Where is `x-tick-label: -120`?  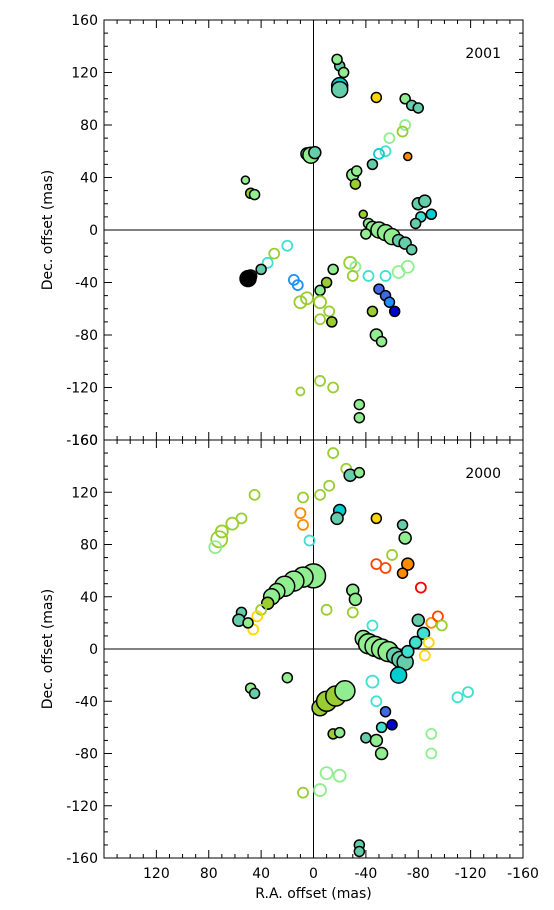 x-tick-label: -120 is located at coordinates (471, 874).